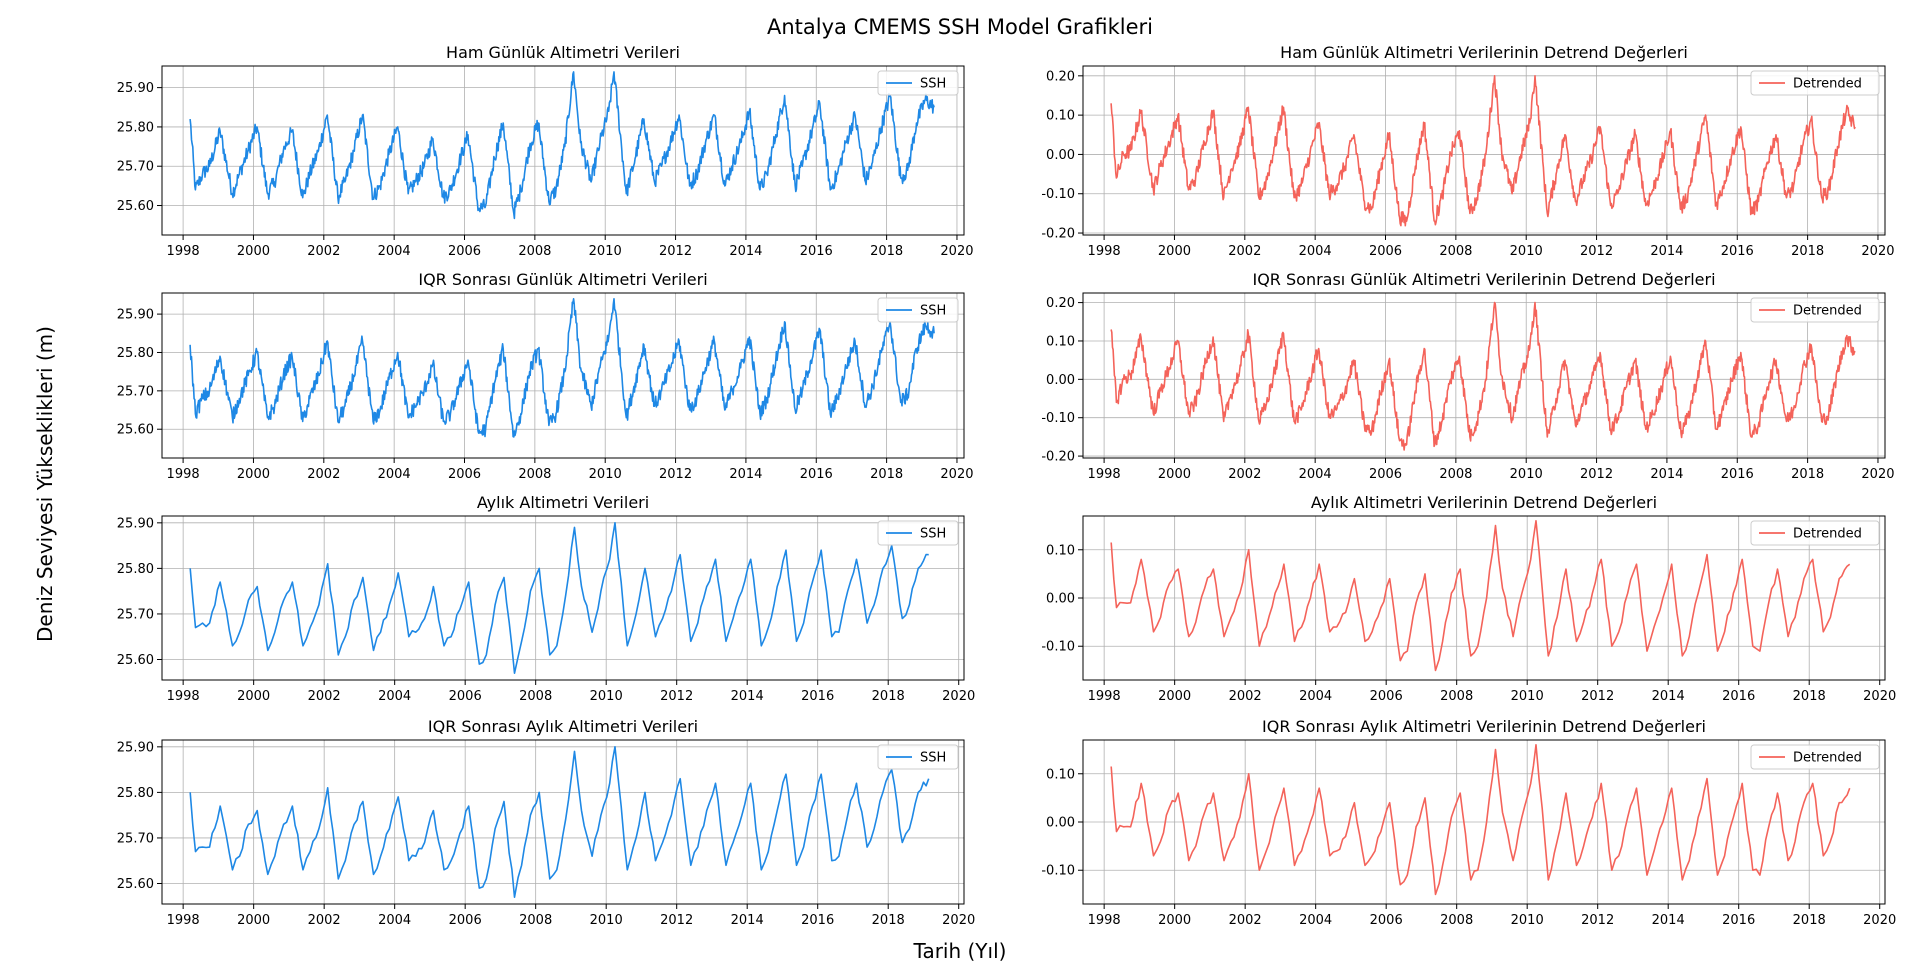 This screenshot has width=1920, height=969. Describe the element at coordinates (1480, 596) in the screenshot. I see `series-line-monthly_detrend` at that location.